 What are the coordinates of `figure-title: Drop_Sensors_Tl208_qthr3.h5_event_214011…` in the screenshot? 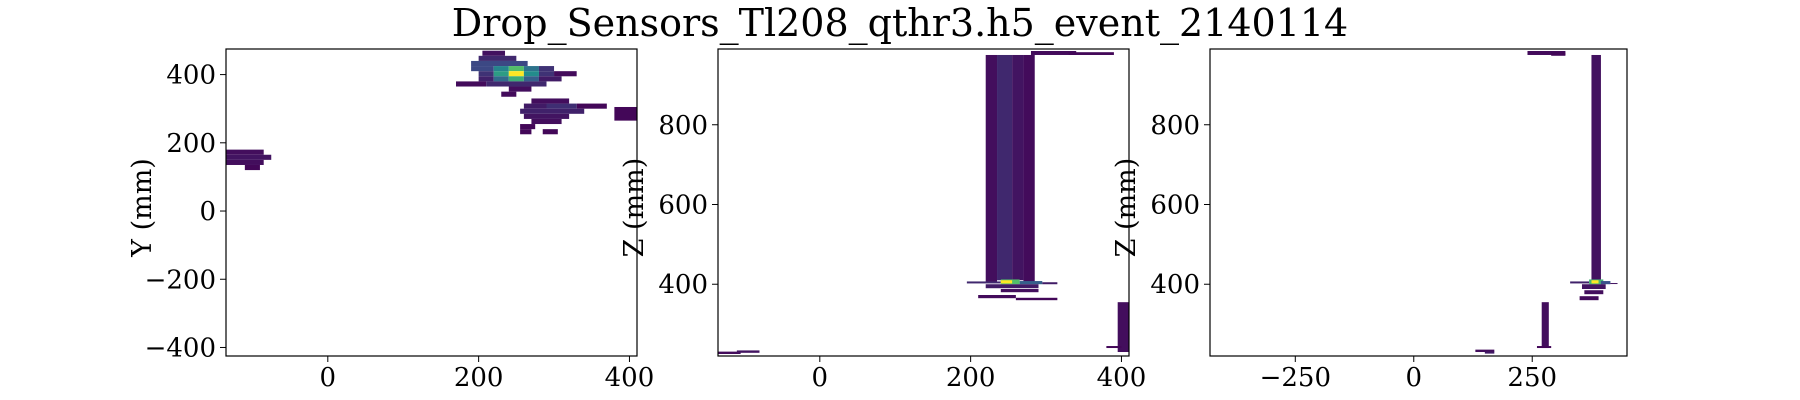 It's located at (900, 23).